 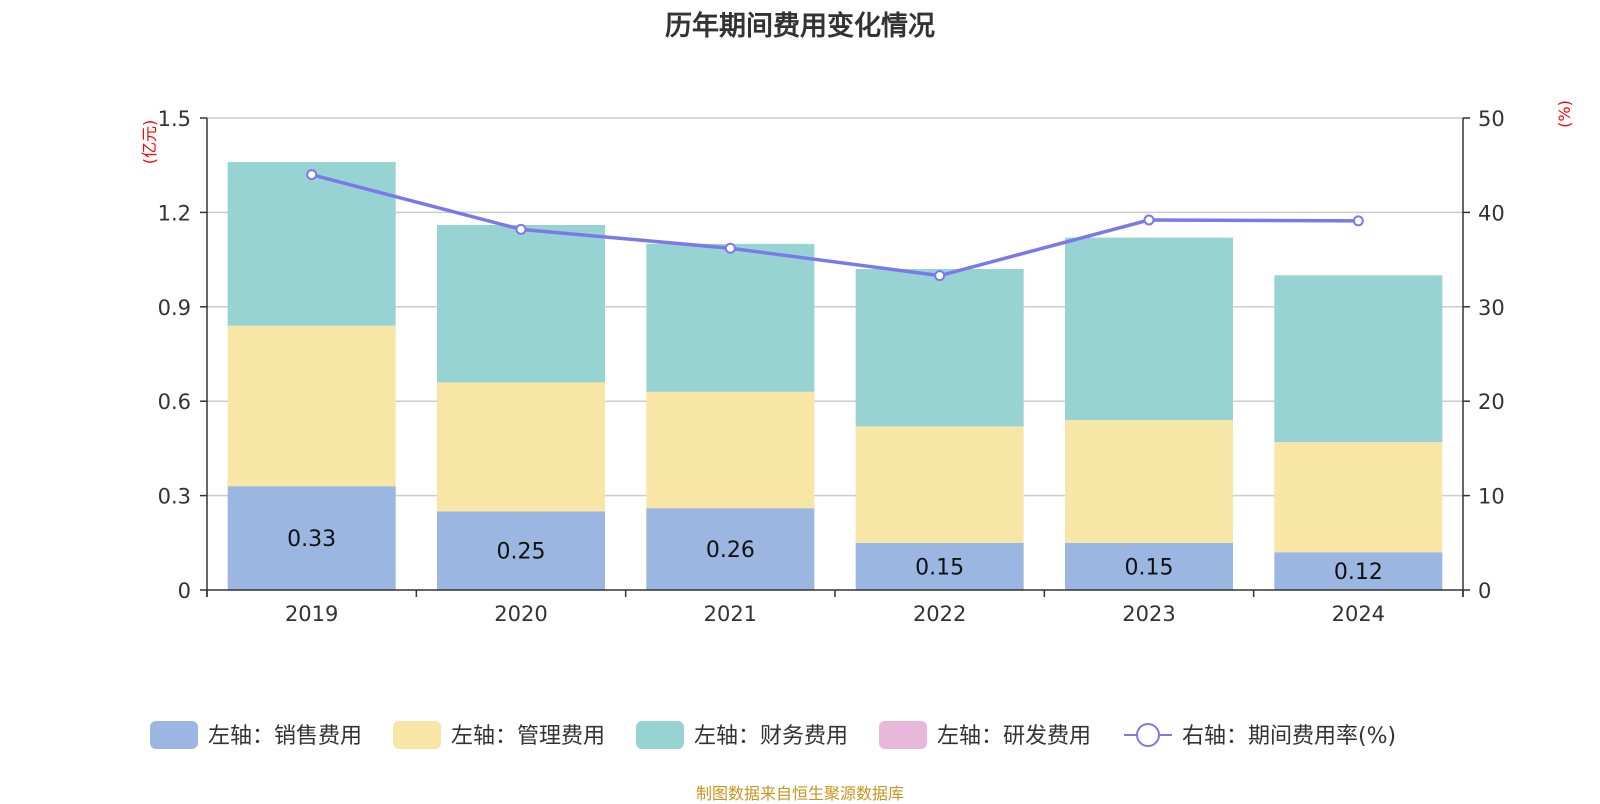 What do you see at coordinates (174, 119) in the screenshot?
I see `left-axis-tick-label: 1.5` at bounding box center [174, 119].